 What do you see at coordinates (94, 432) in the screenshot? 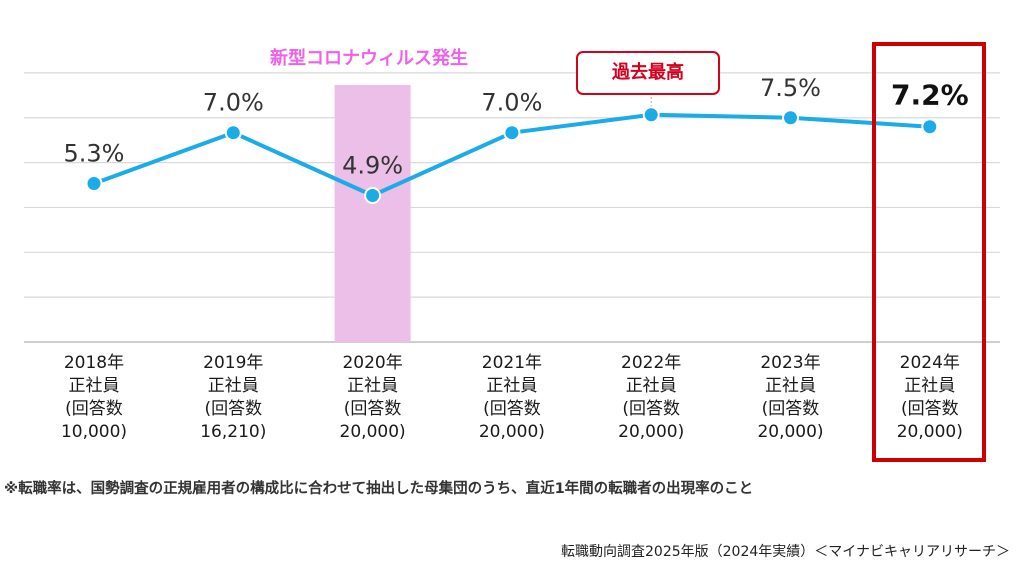
I see `x-tick-n-value: 10,000)` at bounding box center [94, 432].